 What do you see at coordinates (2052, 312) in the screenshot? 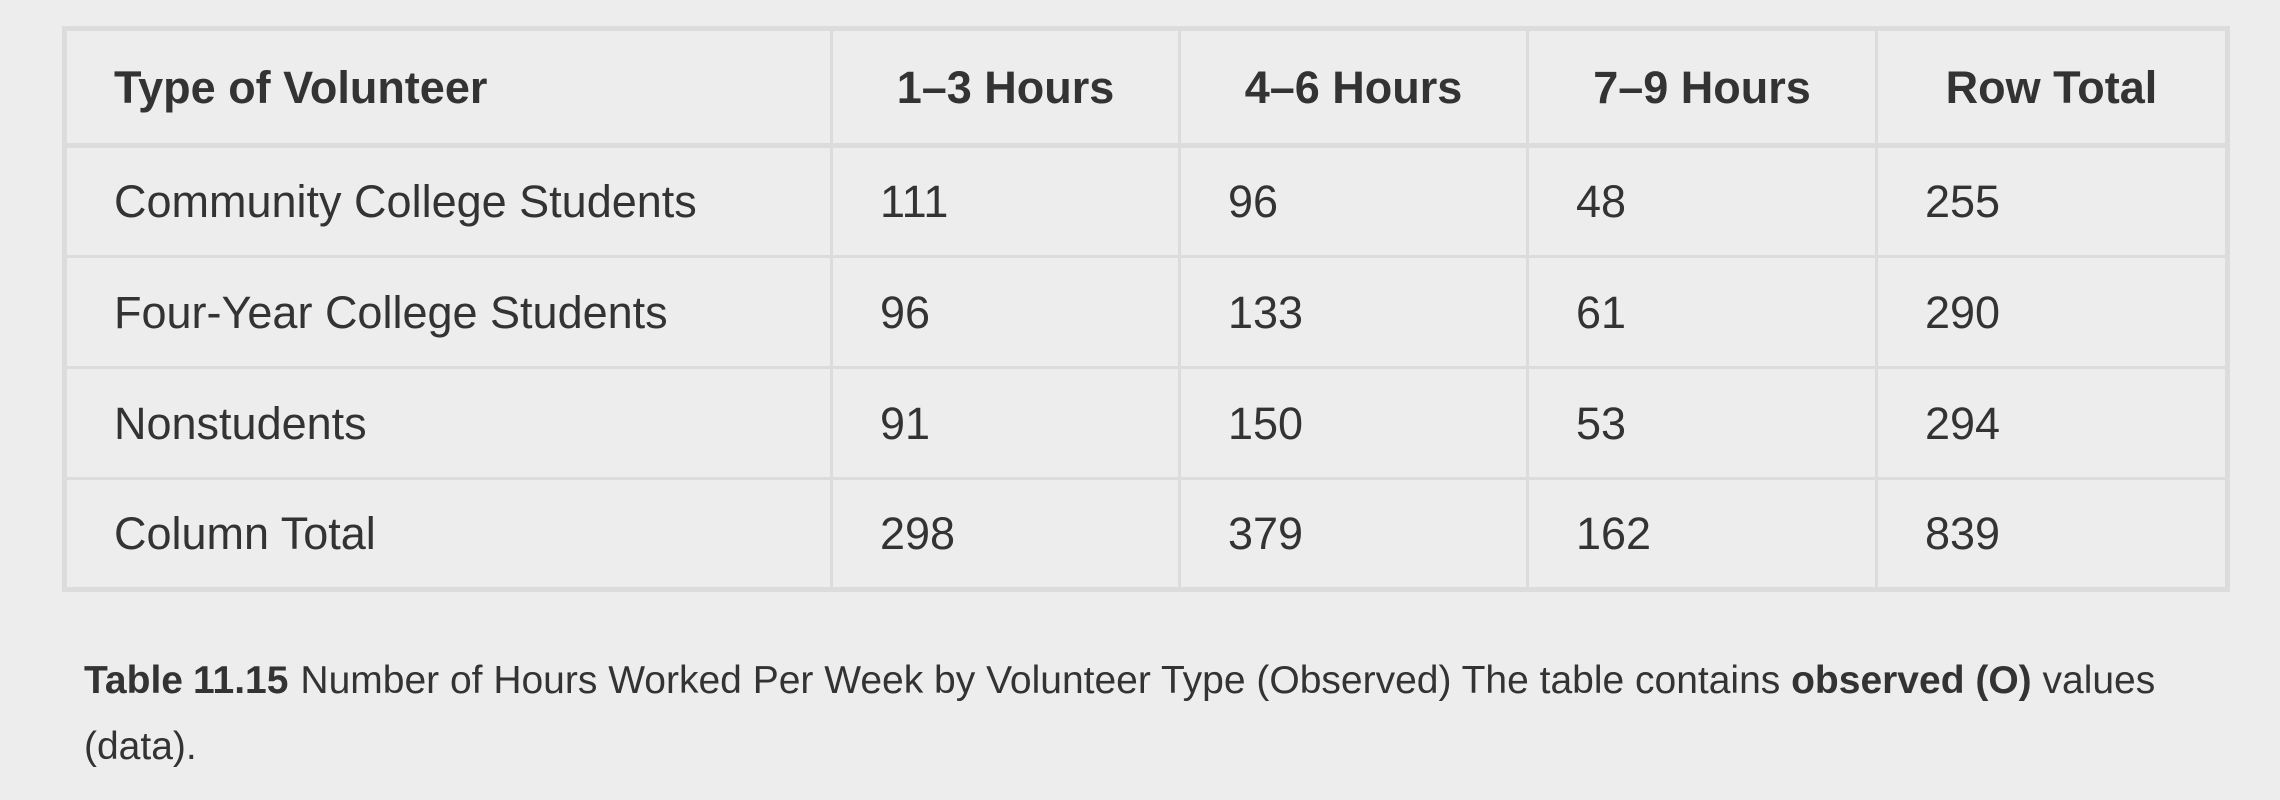
I see `table-cell: 290` at bounding box center [2052, 312].